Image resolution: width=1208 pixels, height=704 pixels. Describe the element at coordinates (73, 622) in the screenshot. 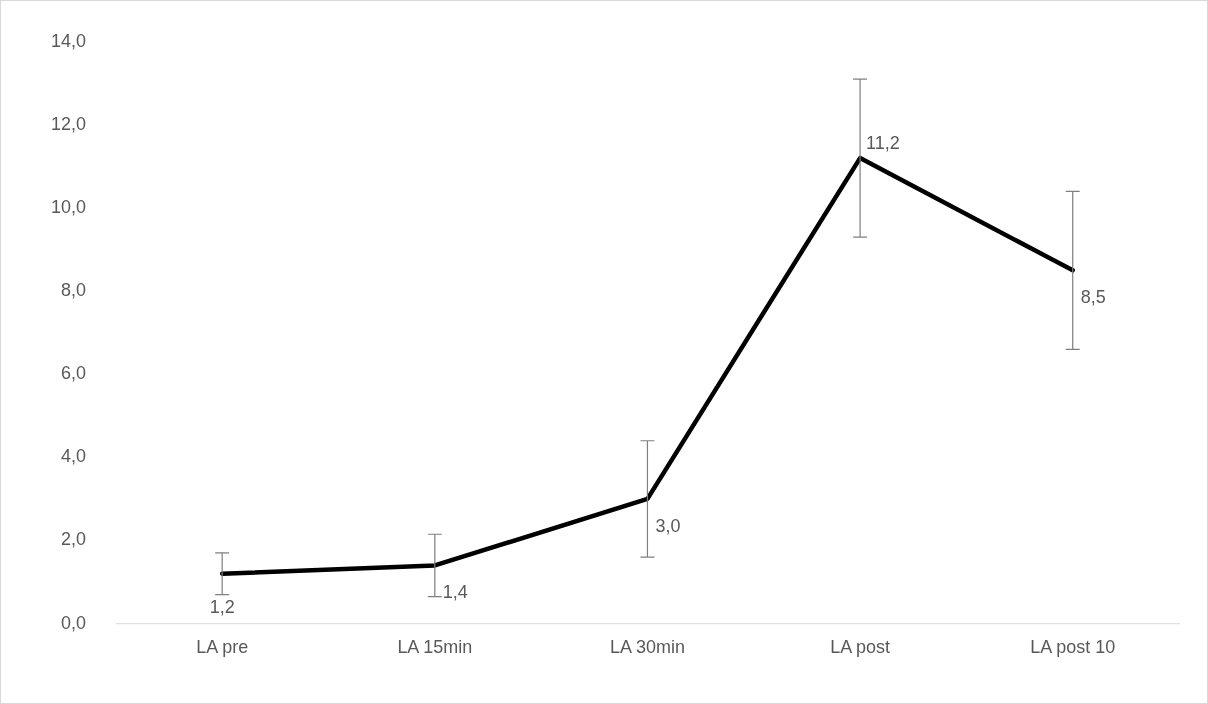

I see `y-tick-label: 0,0` at that location.